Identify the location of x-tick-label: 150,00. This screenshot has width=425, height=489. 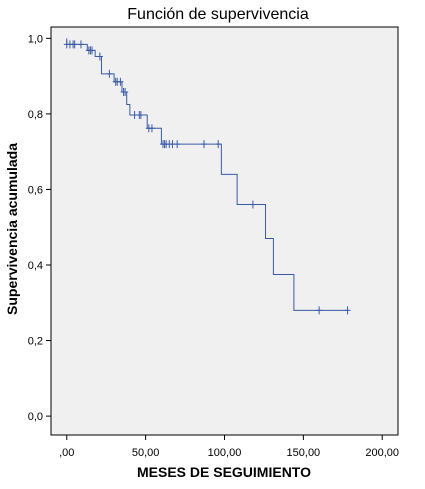
(304, 453).